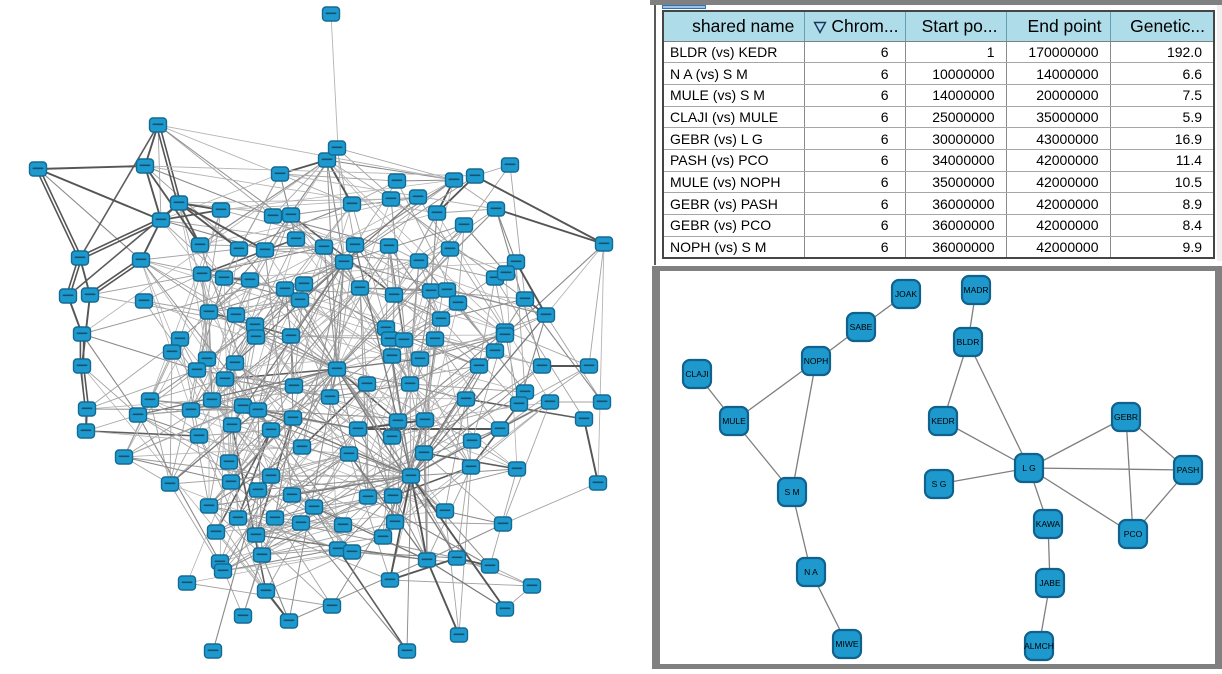 The image size is (1222, 674). Describe the element at coordinates (696, 374) in the screenshot. I see `svg-text: CLAJI` at that location.